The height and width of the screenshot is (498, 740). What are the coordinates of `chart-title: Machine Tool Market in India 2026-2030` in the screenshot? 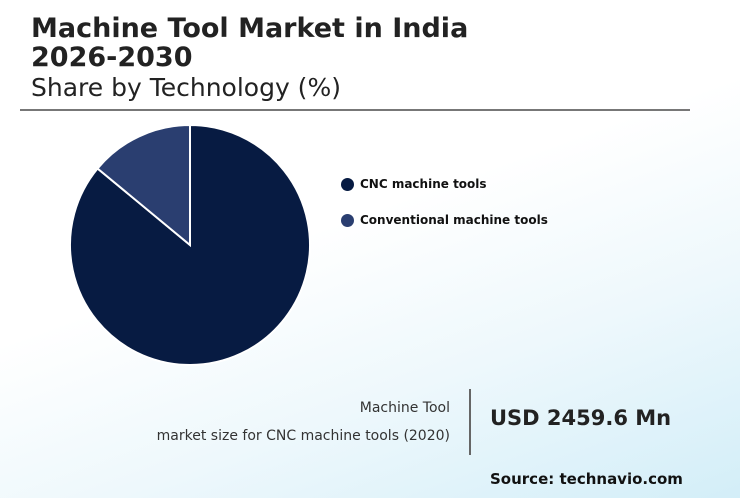 It's located at (250, 43).